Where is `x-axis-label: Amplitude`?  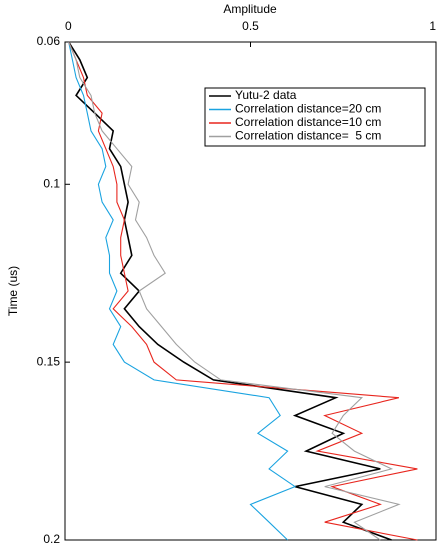 x-axis-label: Amplitude is located at coordinates (250, 9).